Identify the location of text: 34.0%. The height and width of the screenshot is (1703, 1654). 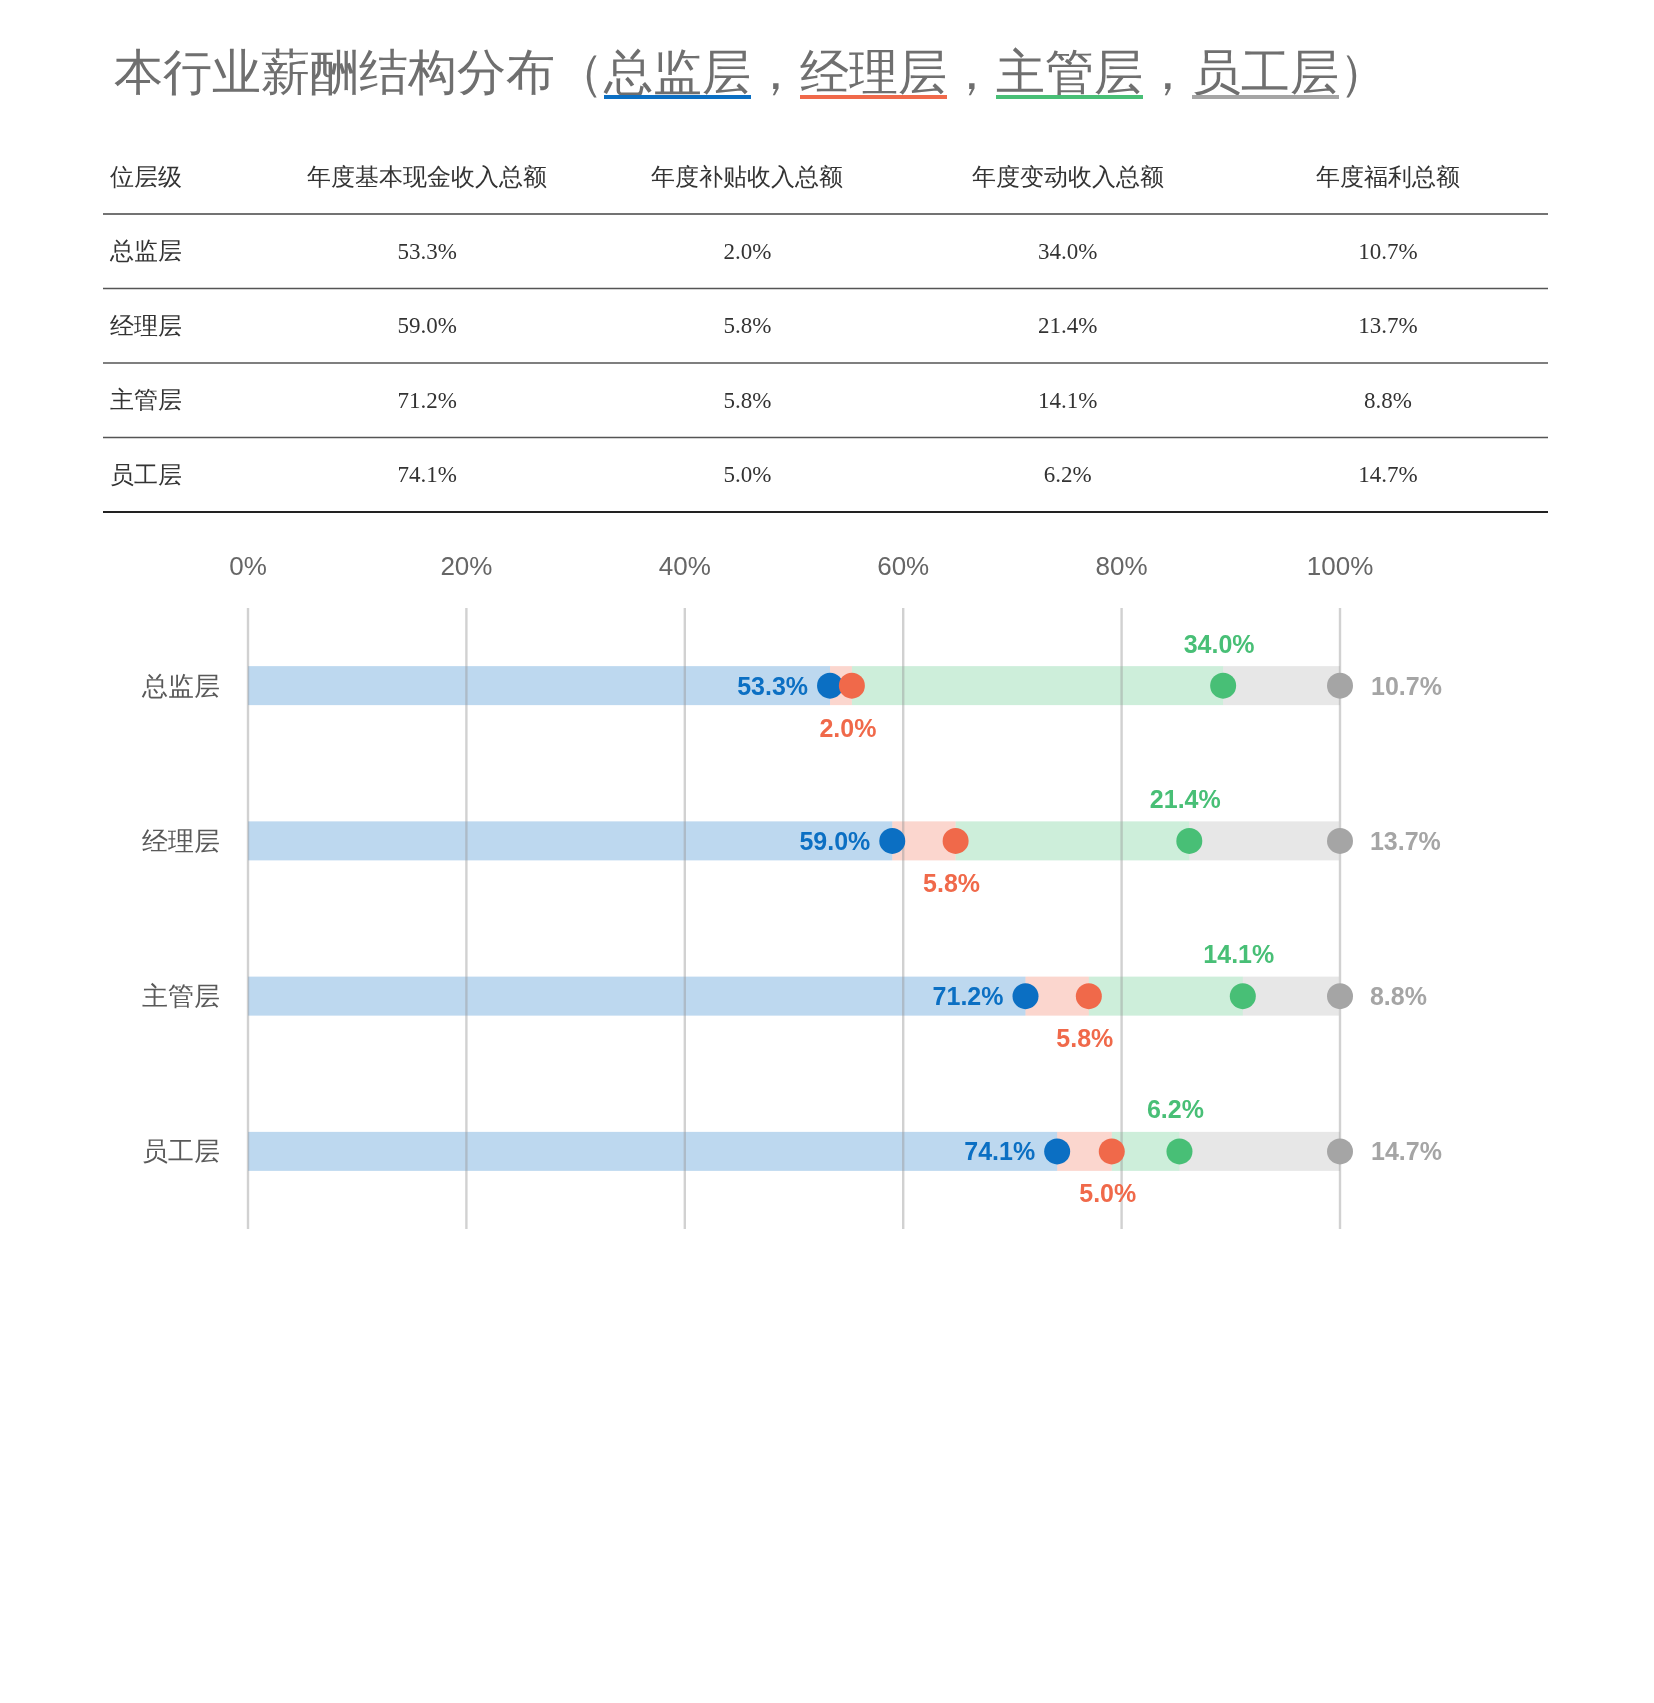
(1067, 251).